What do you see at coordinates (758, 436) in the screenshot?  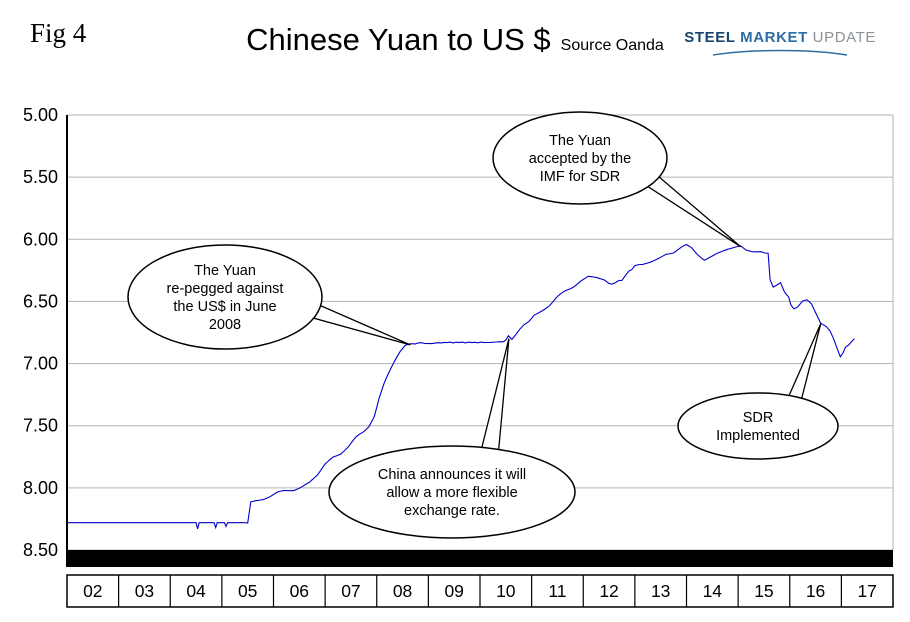 I see `callout-text: Implemented` at bounding box center [758, 436].